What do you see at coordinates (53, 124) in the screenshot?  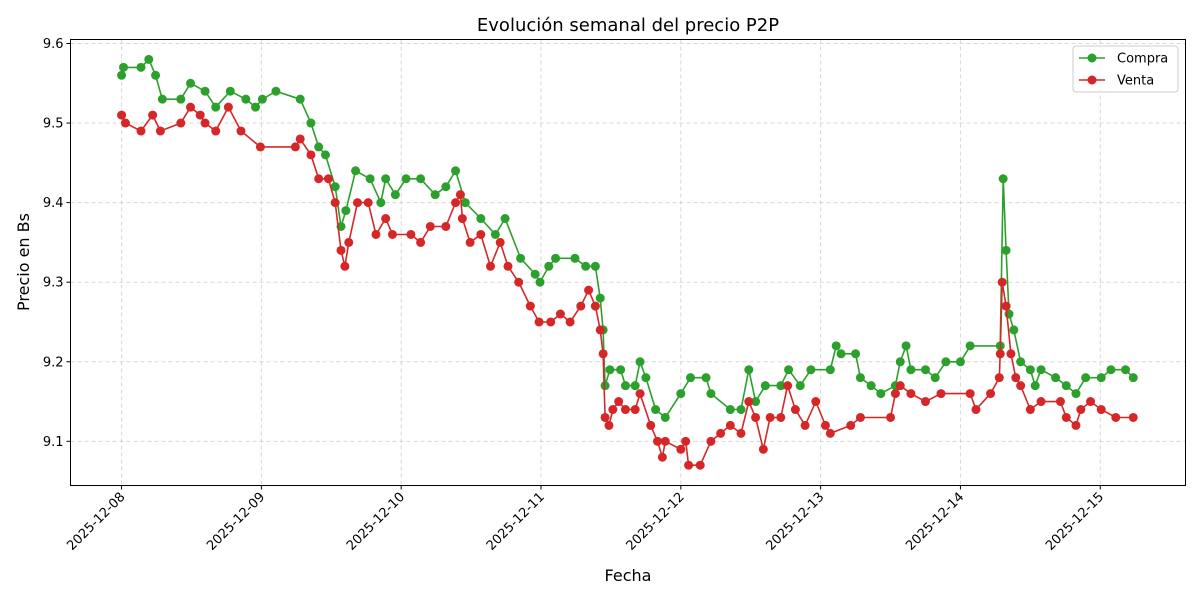 I see `y-tick-label: 9.5` at bounding box center [53, 124].